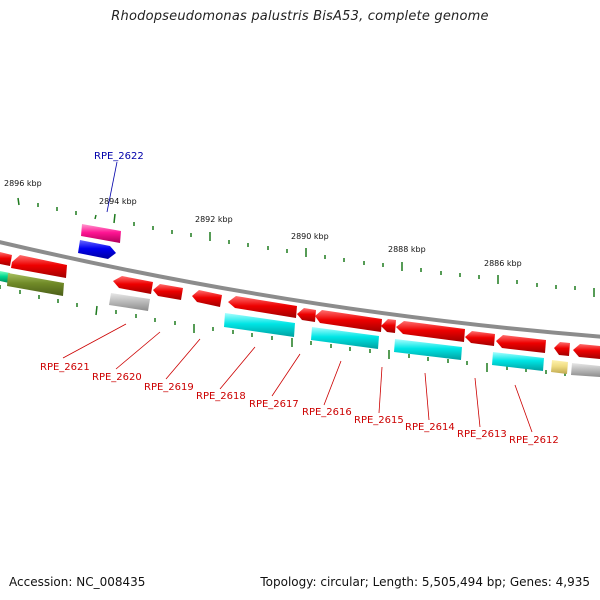 This screenshot has width=600, height=600. What do you see at coordinates (118, 201) in the screenshot?
I see `kbp-label: 2894 kbp` at bounding box center [118, 201].